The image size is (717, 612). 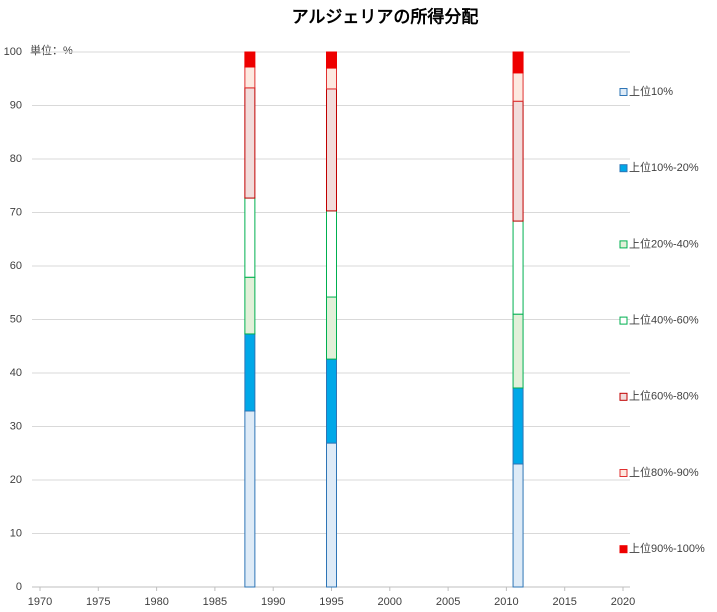 I want to click on y-tick-label: 90, so click(x=16, y=105).